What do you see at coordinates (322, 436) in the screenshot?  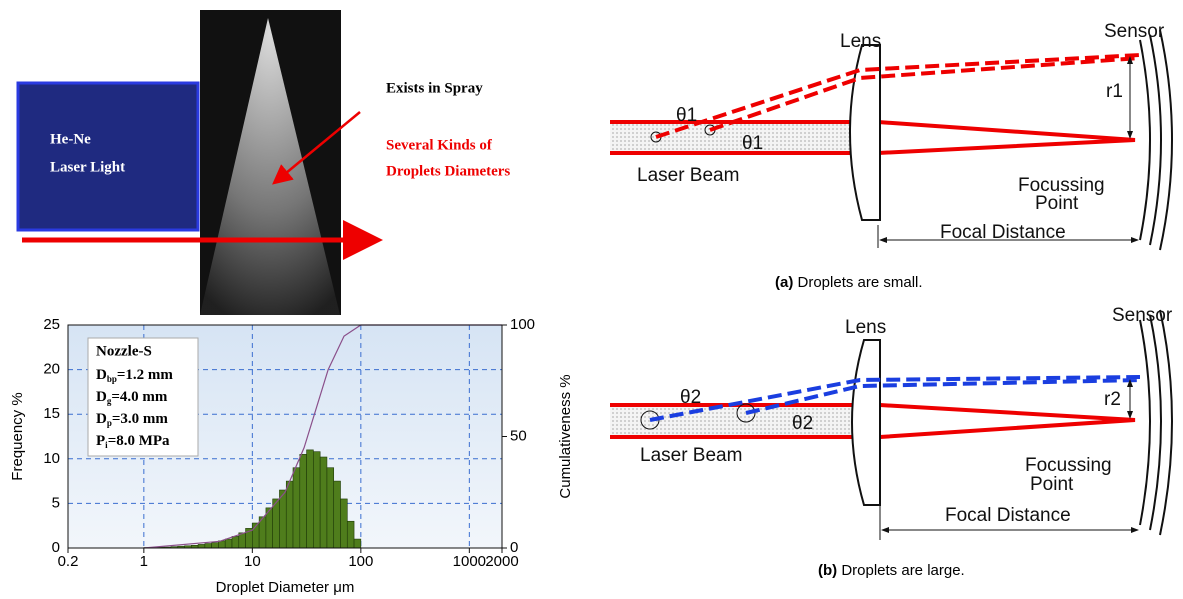 I see `cumulative-line` at bounding box center [322, 436].